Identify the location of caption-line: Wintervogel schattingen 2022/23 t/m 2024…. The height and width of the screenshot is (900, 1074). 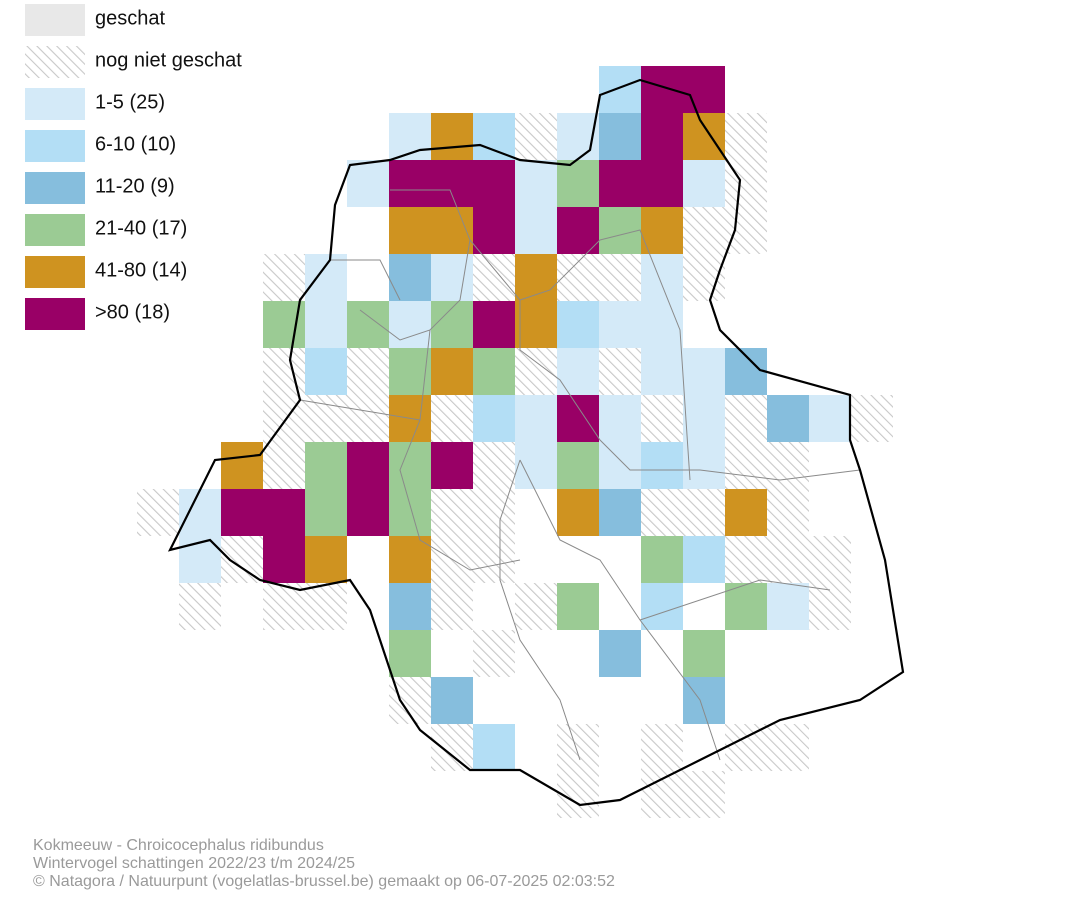
(194, 863).